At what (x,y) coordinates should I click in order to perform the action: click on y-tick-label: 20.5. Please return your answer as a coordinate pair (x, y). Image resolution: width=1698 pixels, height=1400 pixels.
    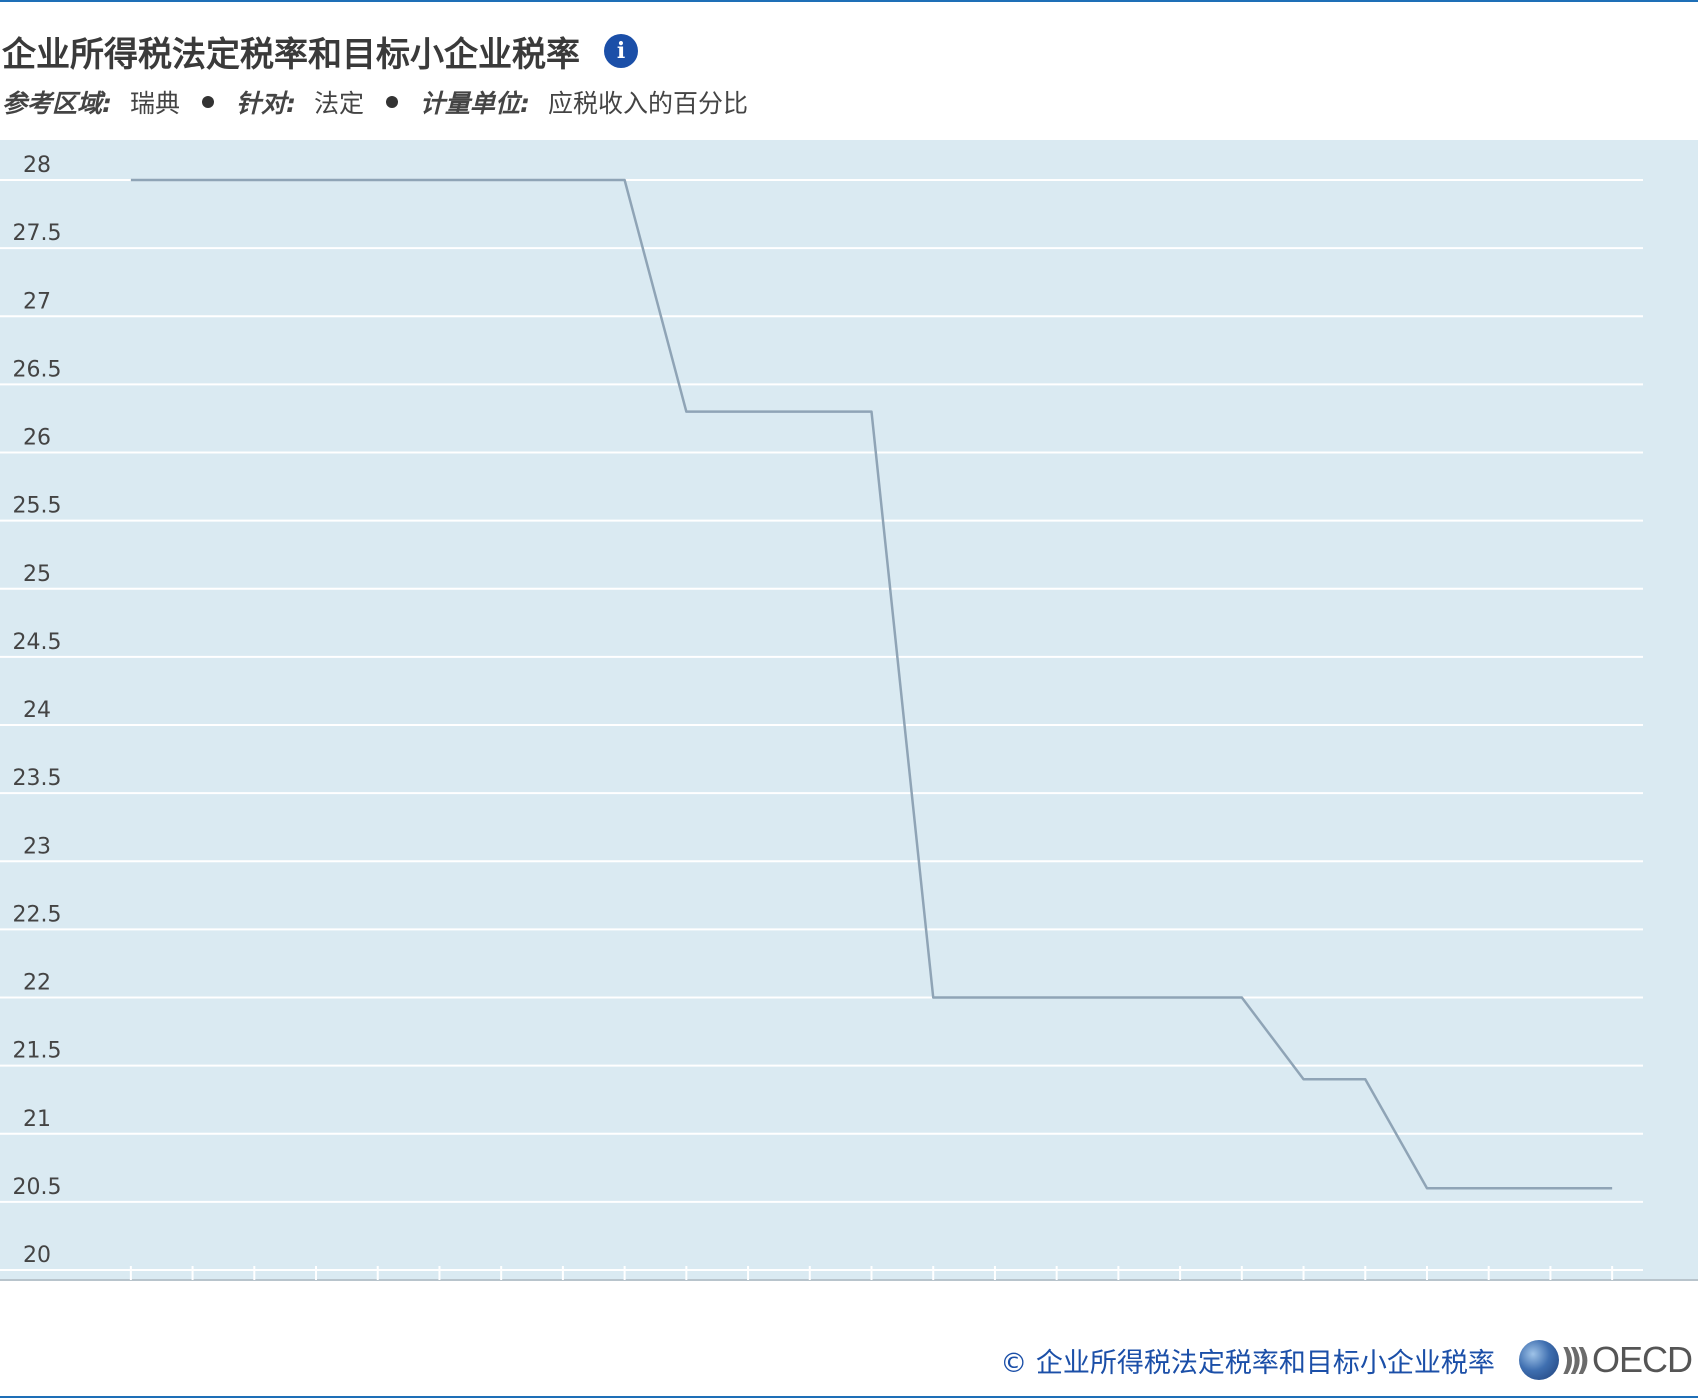
    Looking at the image, I should click on (37, 1187).